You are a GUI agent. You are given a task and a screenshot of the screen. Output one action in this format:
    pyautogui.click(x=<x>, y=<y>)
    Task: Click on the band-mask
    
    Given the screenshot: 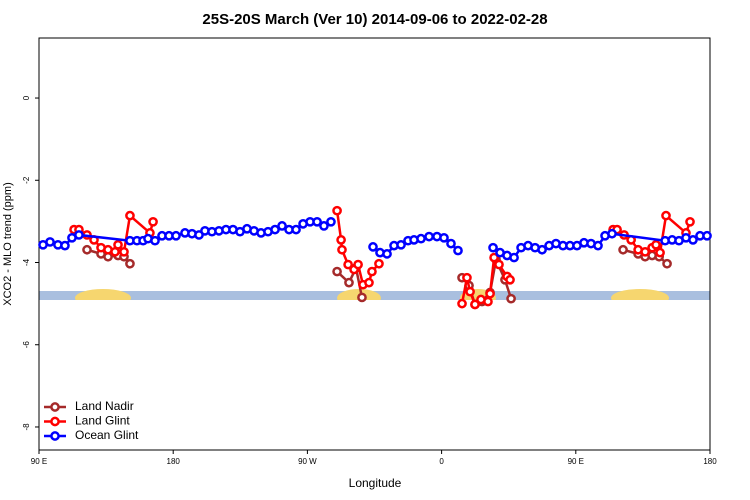 What is the action you would take?
    pyautogui.click(x=374, y=304)
    